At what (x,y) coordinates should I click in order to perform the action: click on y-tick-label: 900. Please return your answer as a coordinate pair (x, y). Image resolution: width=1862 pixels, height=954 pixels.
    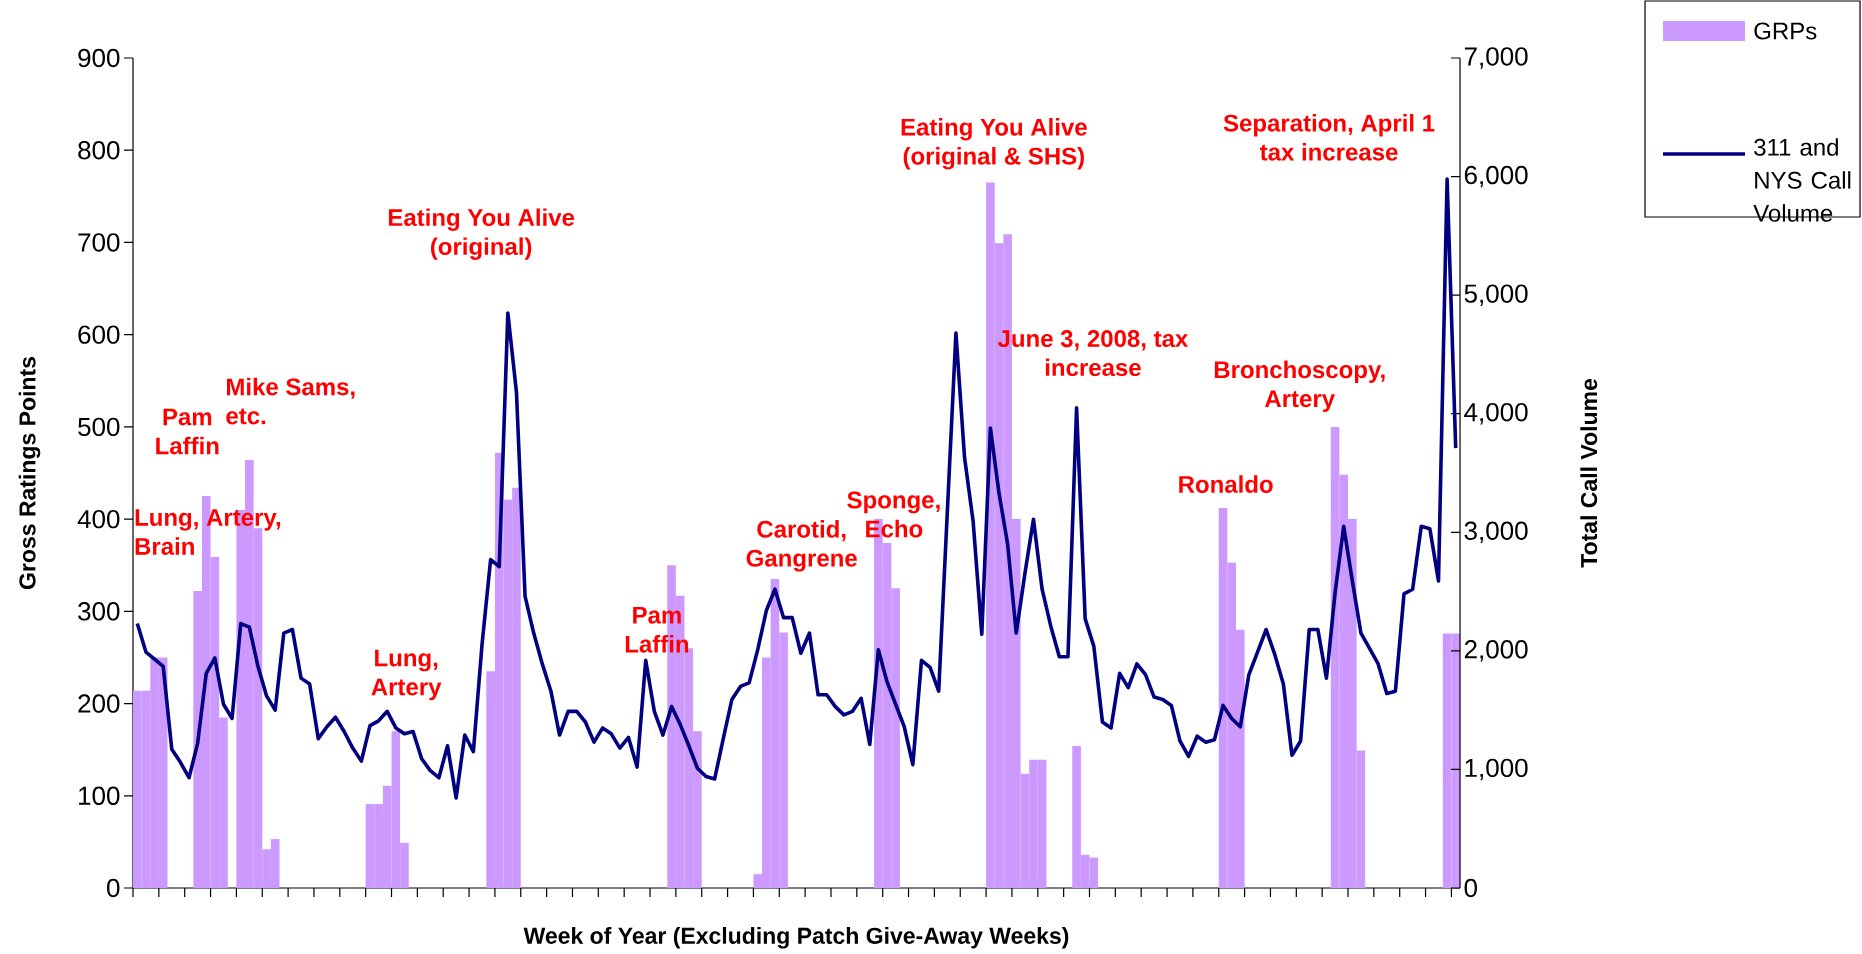
    Looking at the image, I should click on (99, 58).